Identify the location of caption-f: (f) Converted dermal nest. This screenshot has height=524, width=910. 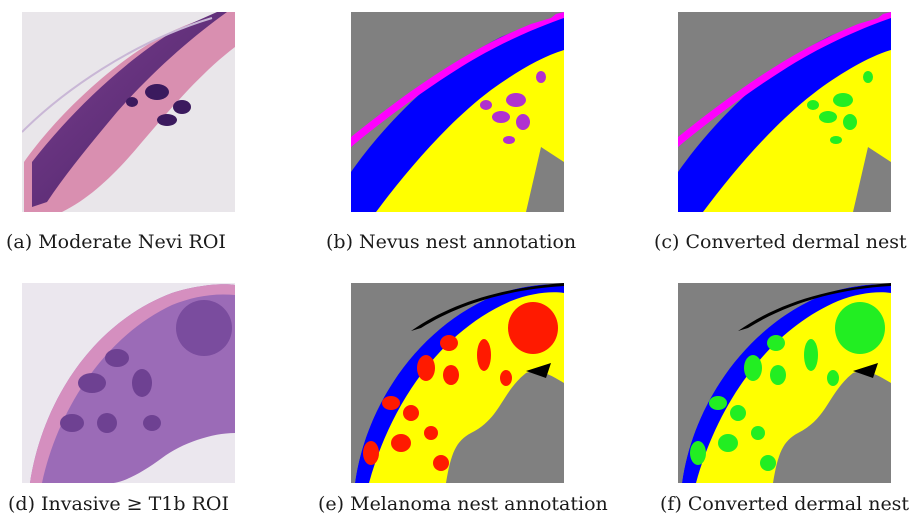
(785, 504).